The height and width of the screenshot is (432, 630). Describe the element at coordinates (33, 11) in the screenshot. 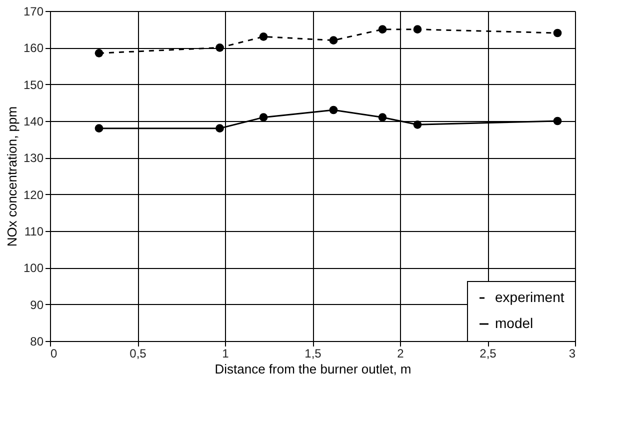

I see `y-tick-label: 170` at that location.